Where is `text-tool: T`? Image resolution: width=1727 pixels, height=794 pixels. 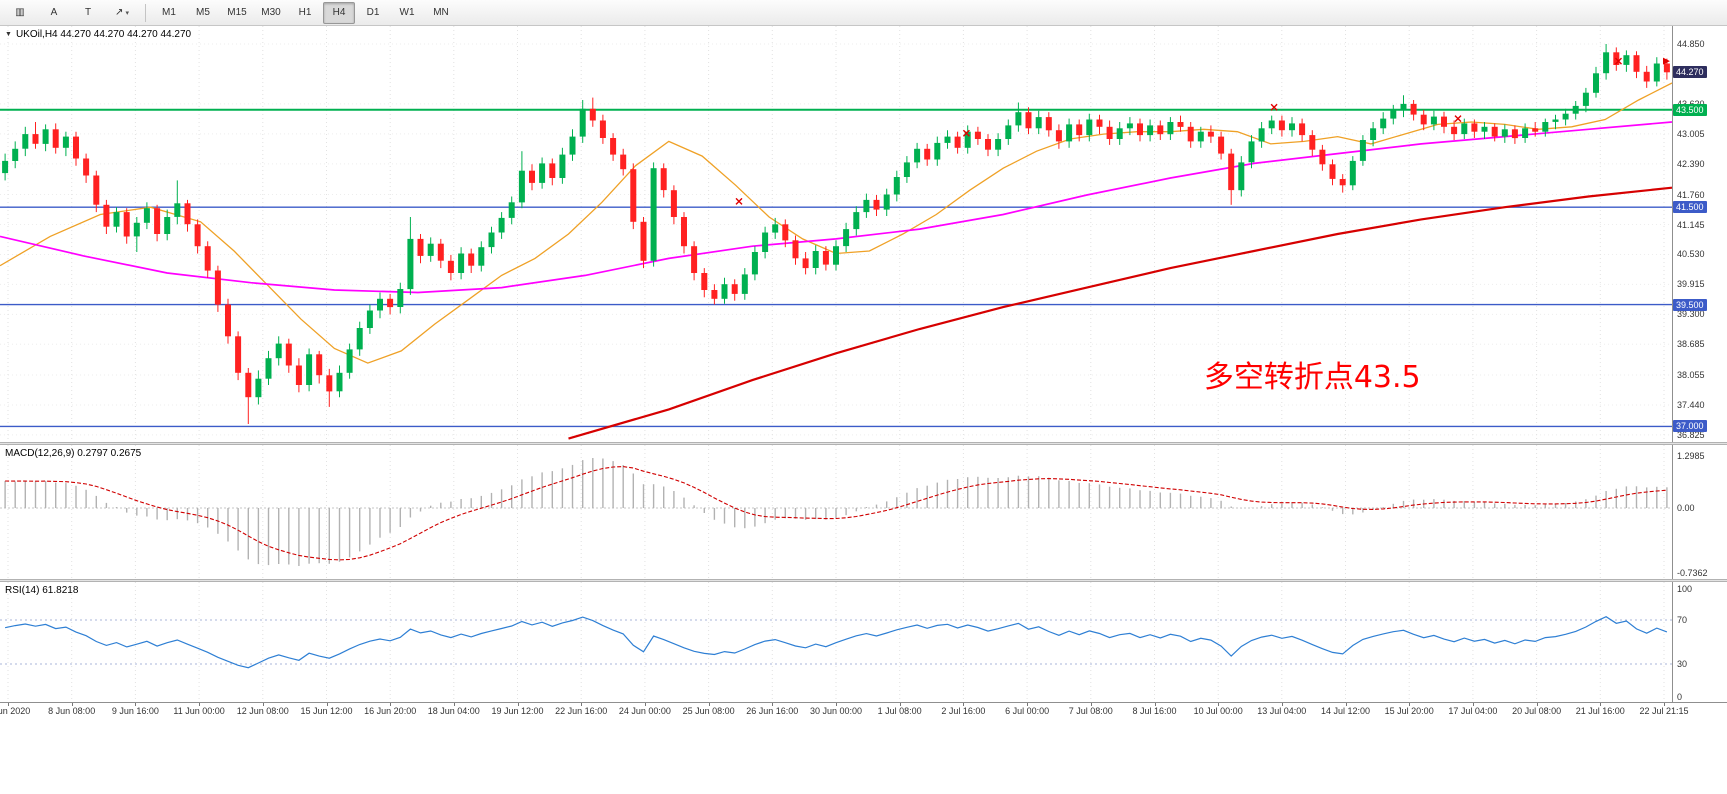
text-tool: T is located at coordinates (88, 12).